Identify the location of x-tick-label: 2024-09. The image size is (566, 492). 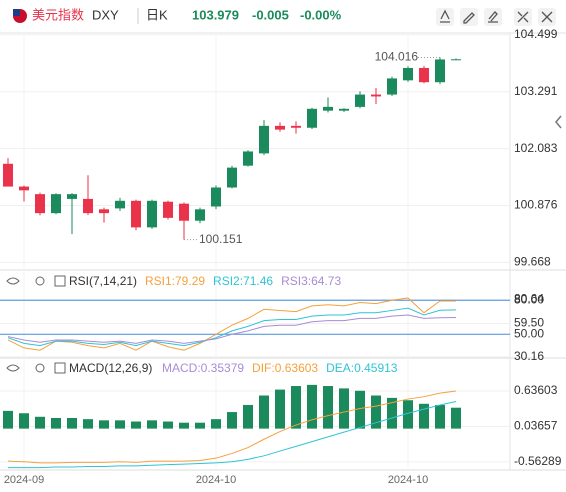
(24, 480).